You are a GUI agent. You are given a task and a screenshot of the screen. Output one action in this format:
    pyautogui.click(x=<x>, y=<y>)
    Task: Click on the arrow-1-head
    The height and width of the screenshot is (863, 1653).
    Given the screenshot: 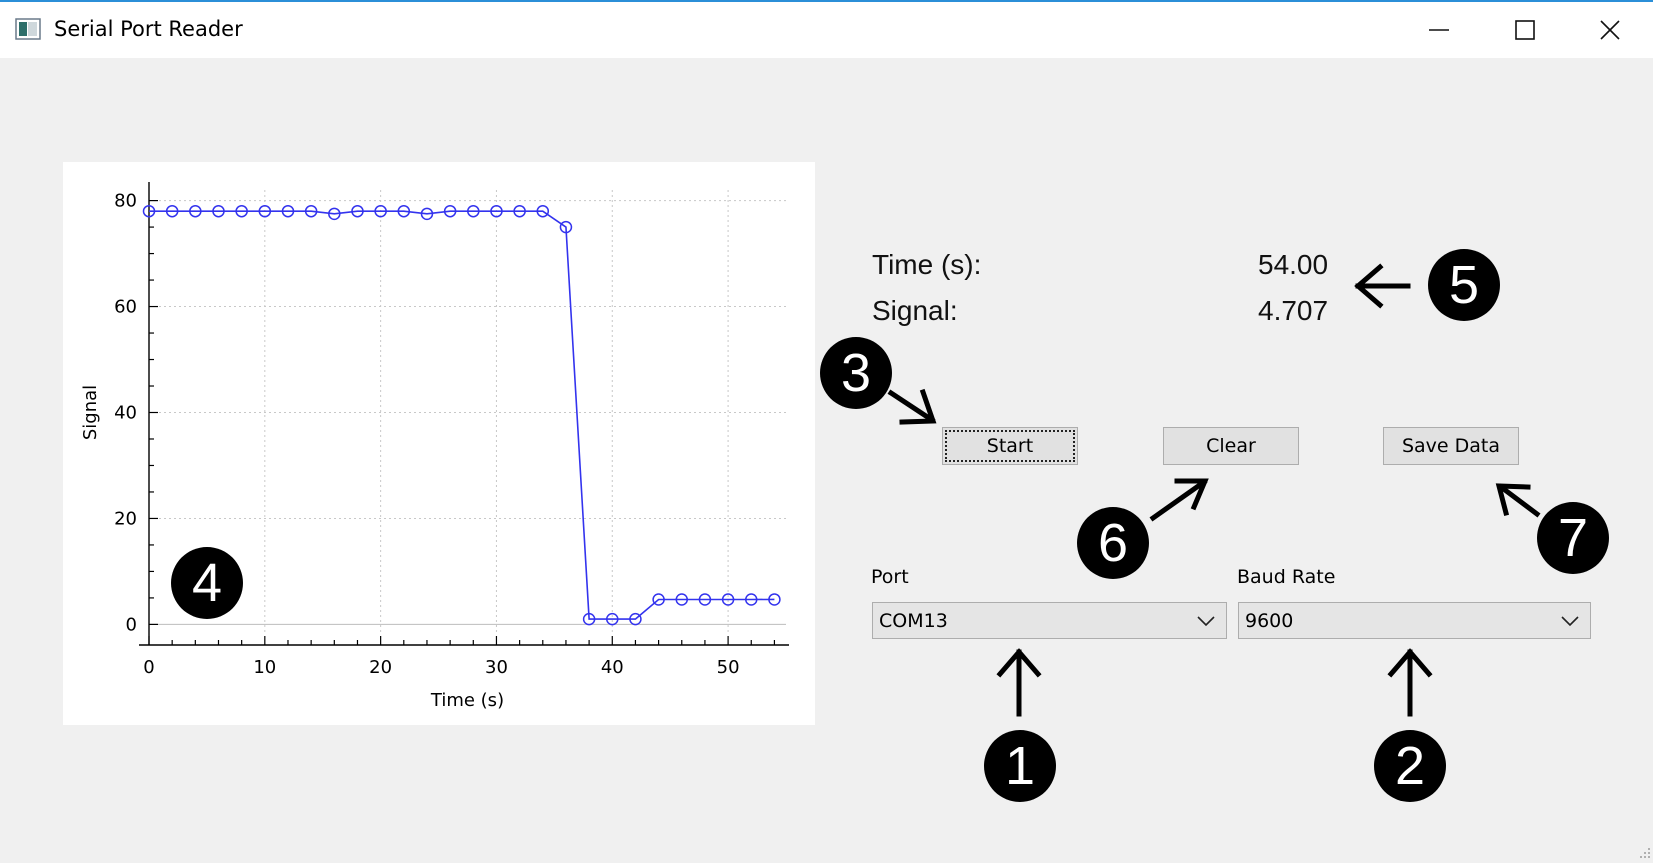 What is the action you would take?
    pyautogui.click(x=1019, y=663)
    